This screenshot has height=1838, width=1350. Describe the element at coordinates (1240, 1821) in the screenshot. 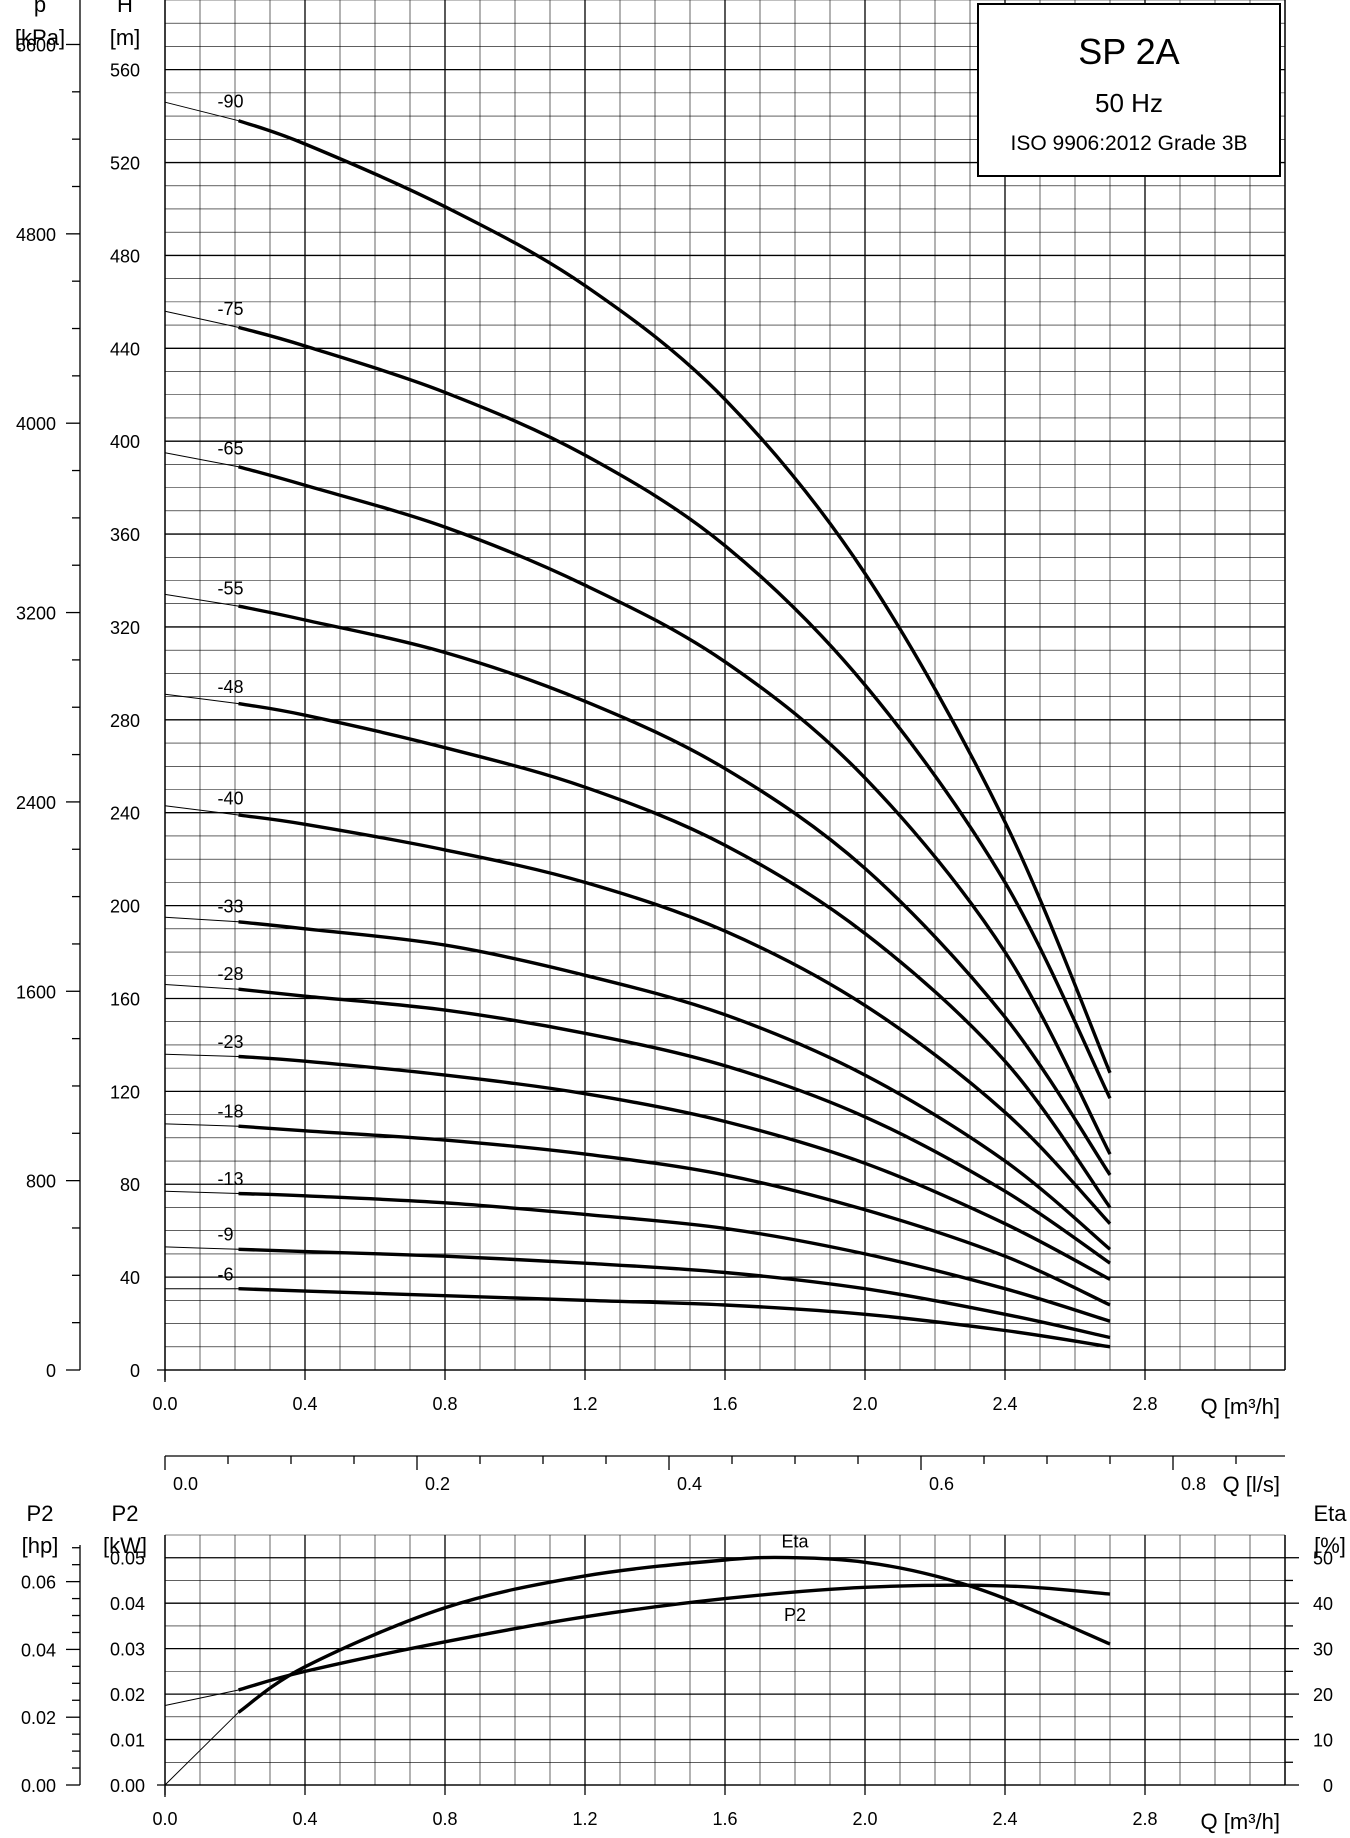

I see `q2-axis-title: Q [m³/h]` at that location.